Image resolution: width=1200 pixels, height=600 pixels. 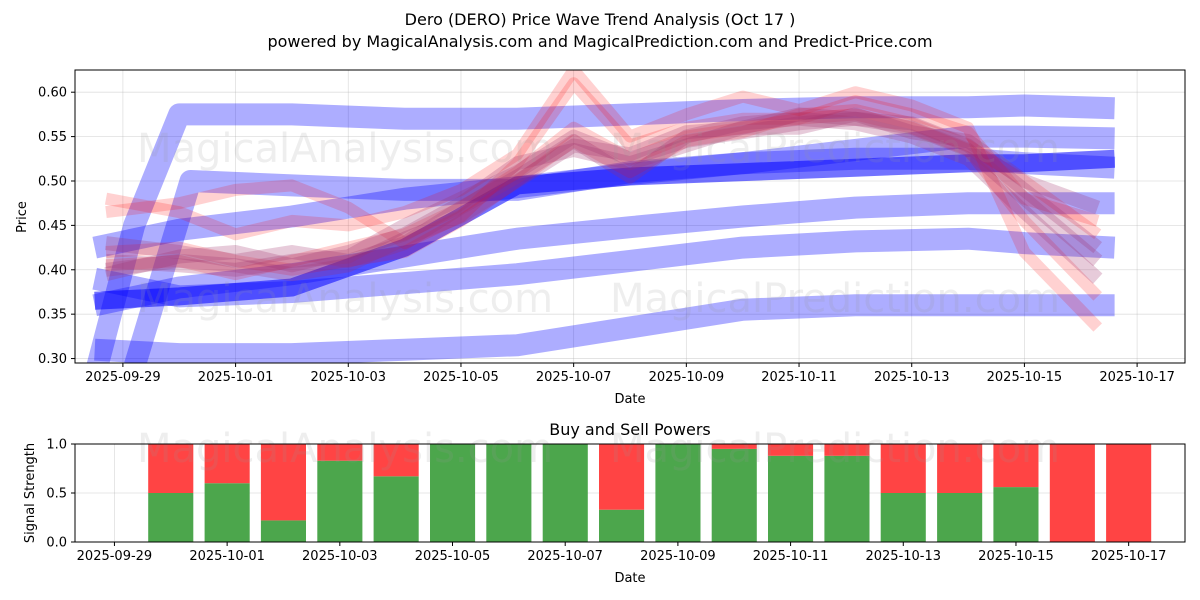 I want to click on price-ytick-label: 0.55, so click(x=52, y=137).